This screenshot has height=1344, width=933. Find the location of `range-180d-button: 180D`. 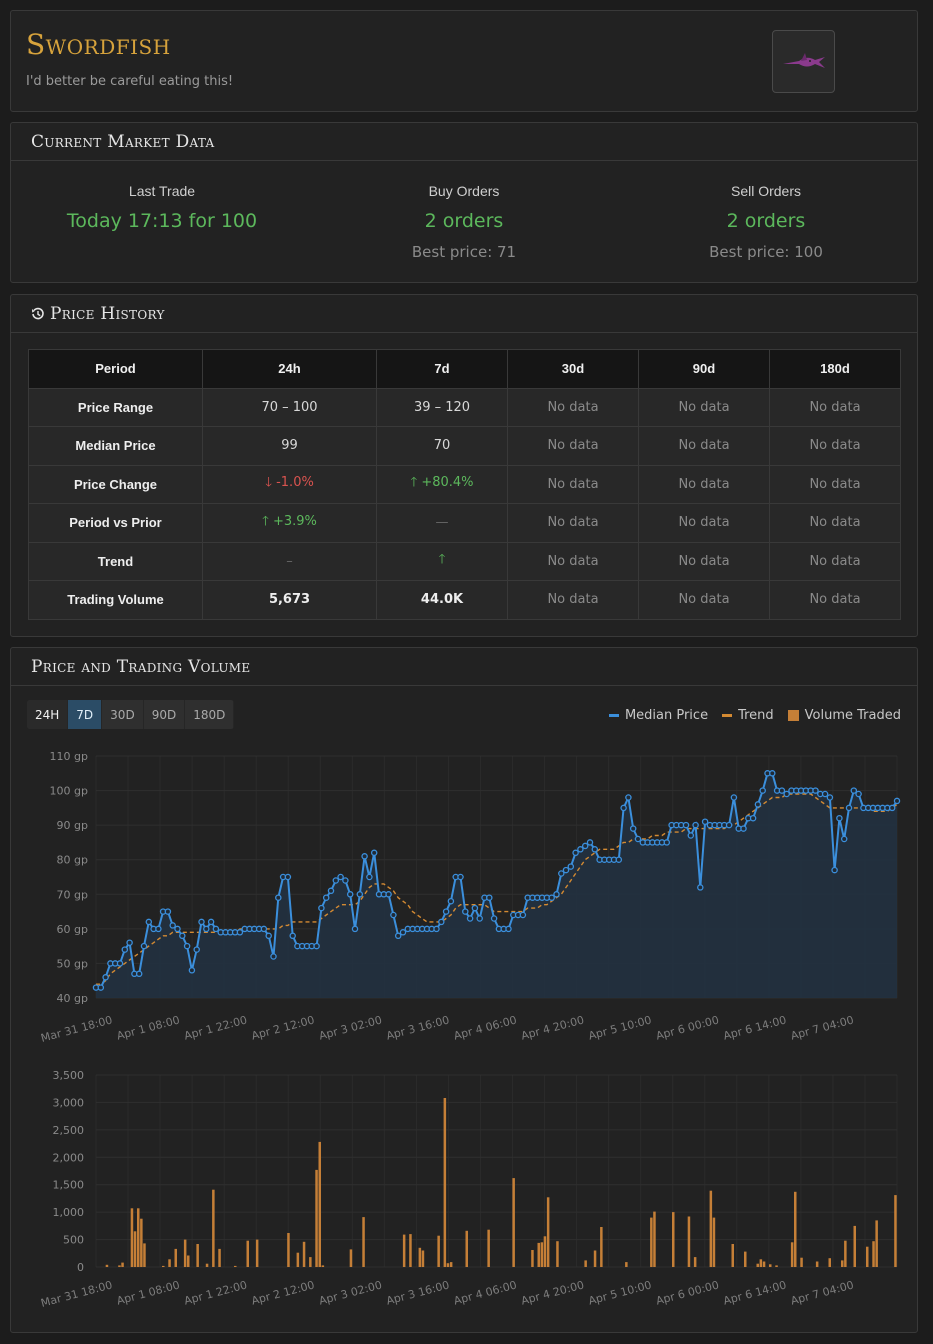

range-180d-button: 180D is located at coordinates (210, 714).